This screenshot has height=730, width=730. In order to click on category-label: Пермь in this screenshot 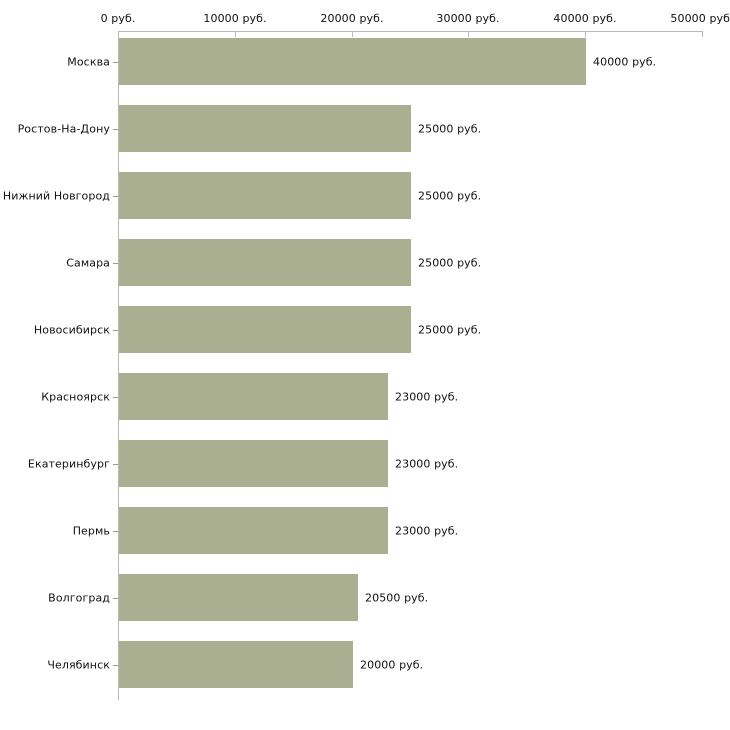, I will do `click(91, 531)`.